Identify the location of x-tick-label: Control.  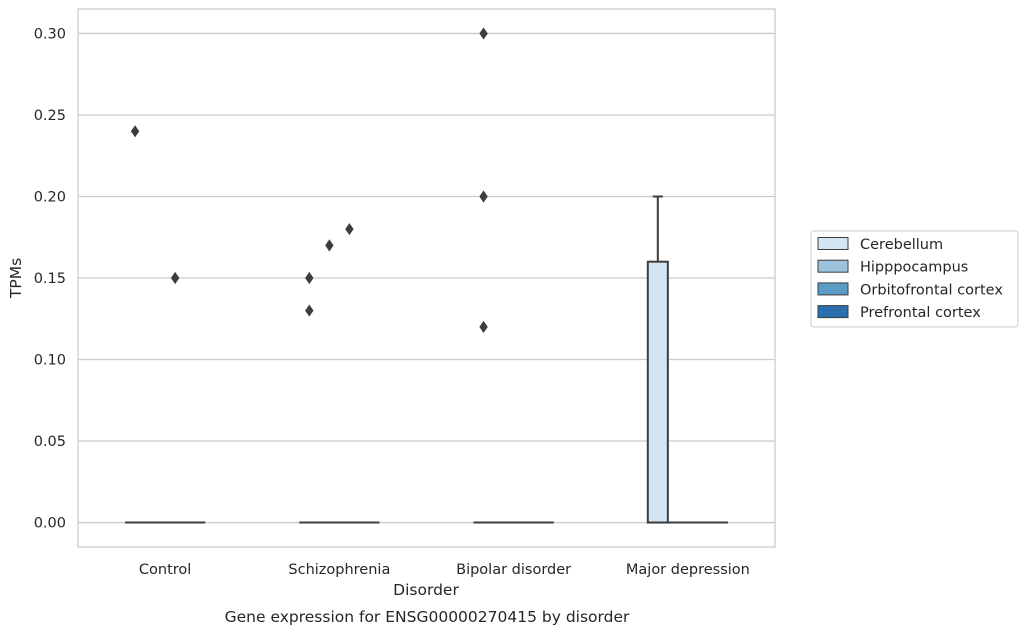
(165, 570).